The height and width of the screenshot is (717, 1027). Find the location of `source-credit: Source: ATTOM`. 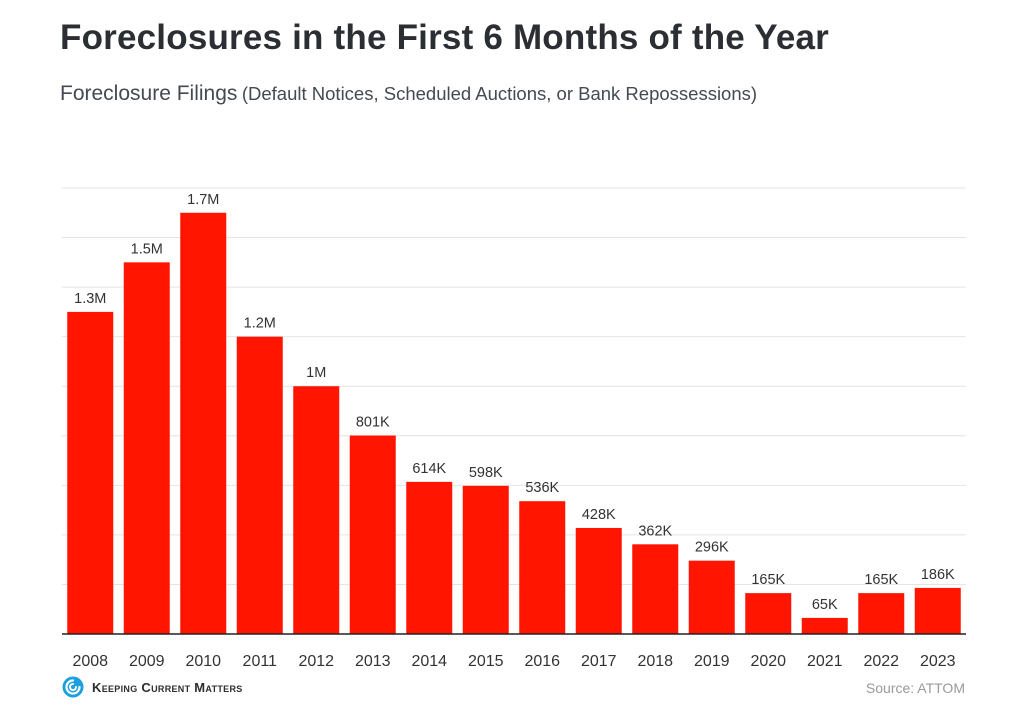

source-credit: Source: ATTOM is located at coordinates (915, 688).